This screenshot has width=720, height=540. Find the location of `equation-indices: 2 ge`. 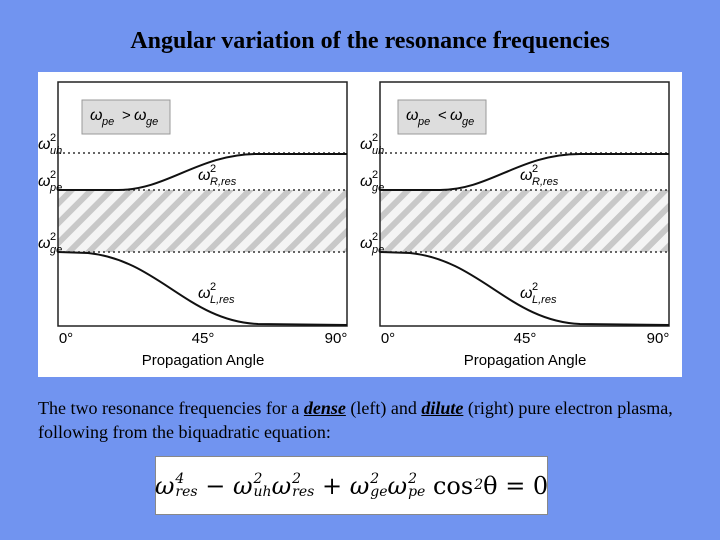

equation-indices: 2 ge is located at coordinates (379, 485).